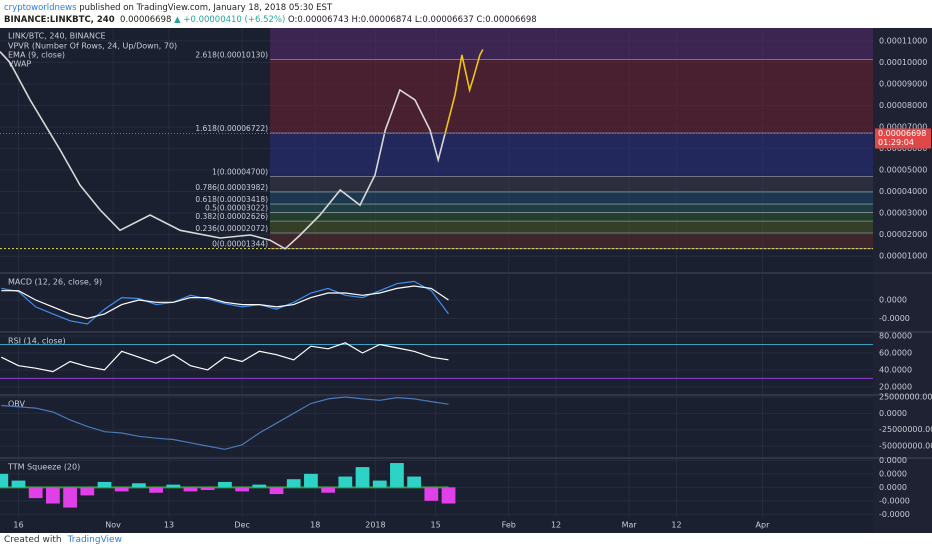 Image resolution: width=932 pixels, height=550 pixels. Describe the element at coordinates (903, 234) in the screenshot. I see `y-tick-label: 0.00002000` at that location.